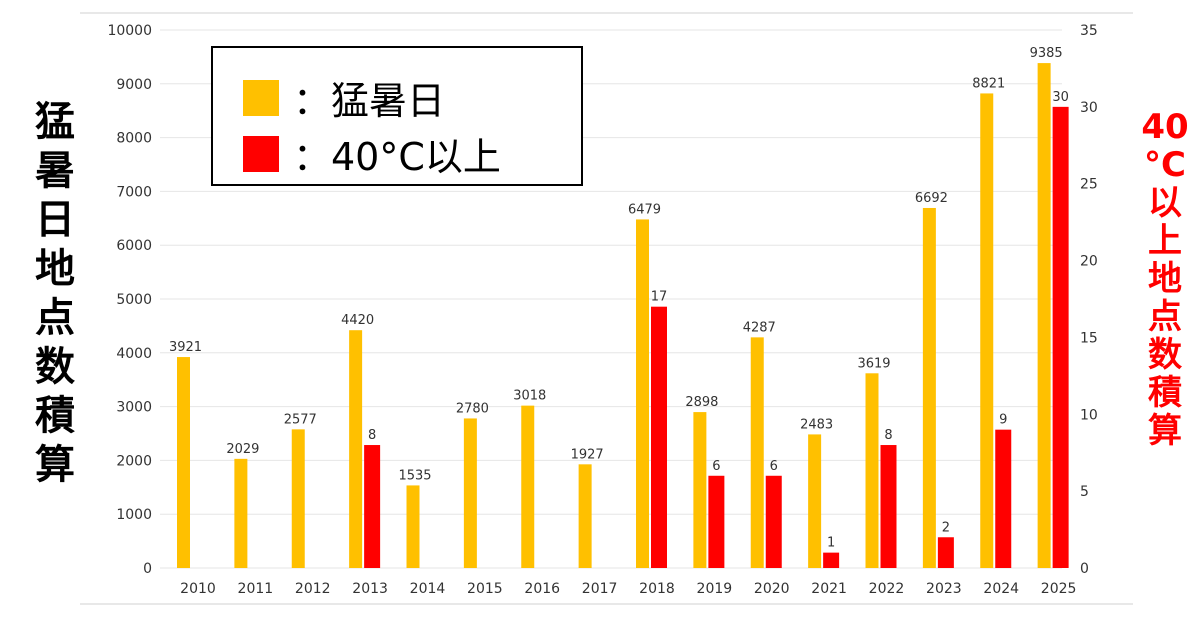 Image resolution: width=1200 pixels, height=617 pixels. I want to click on y-axis-label-left: 猛暑日地点数積算, so click(55, 294).